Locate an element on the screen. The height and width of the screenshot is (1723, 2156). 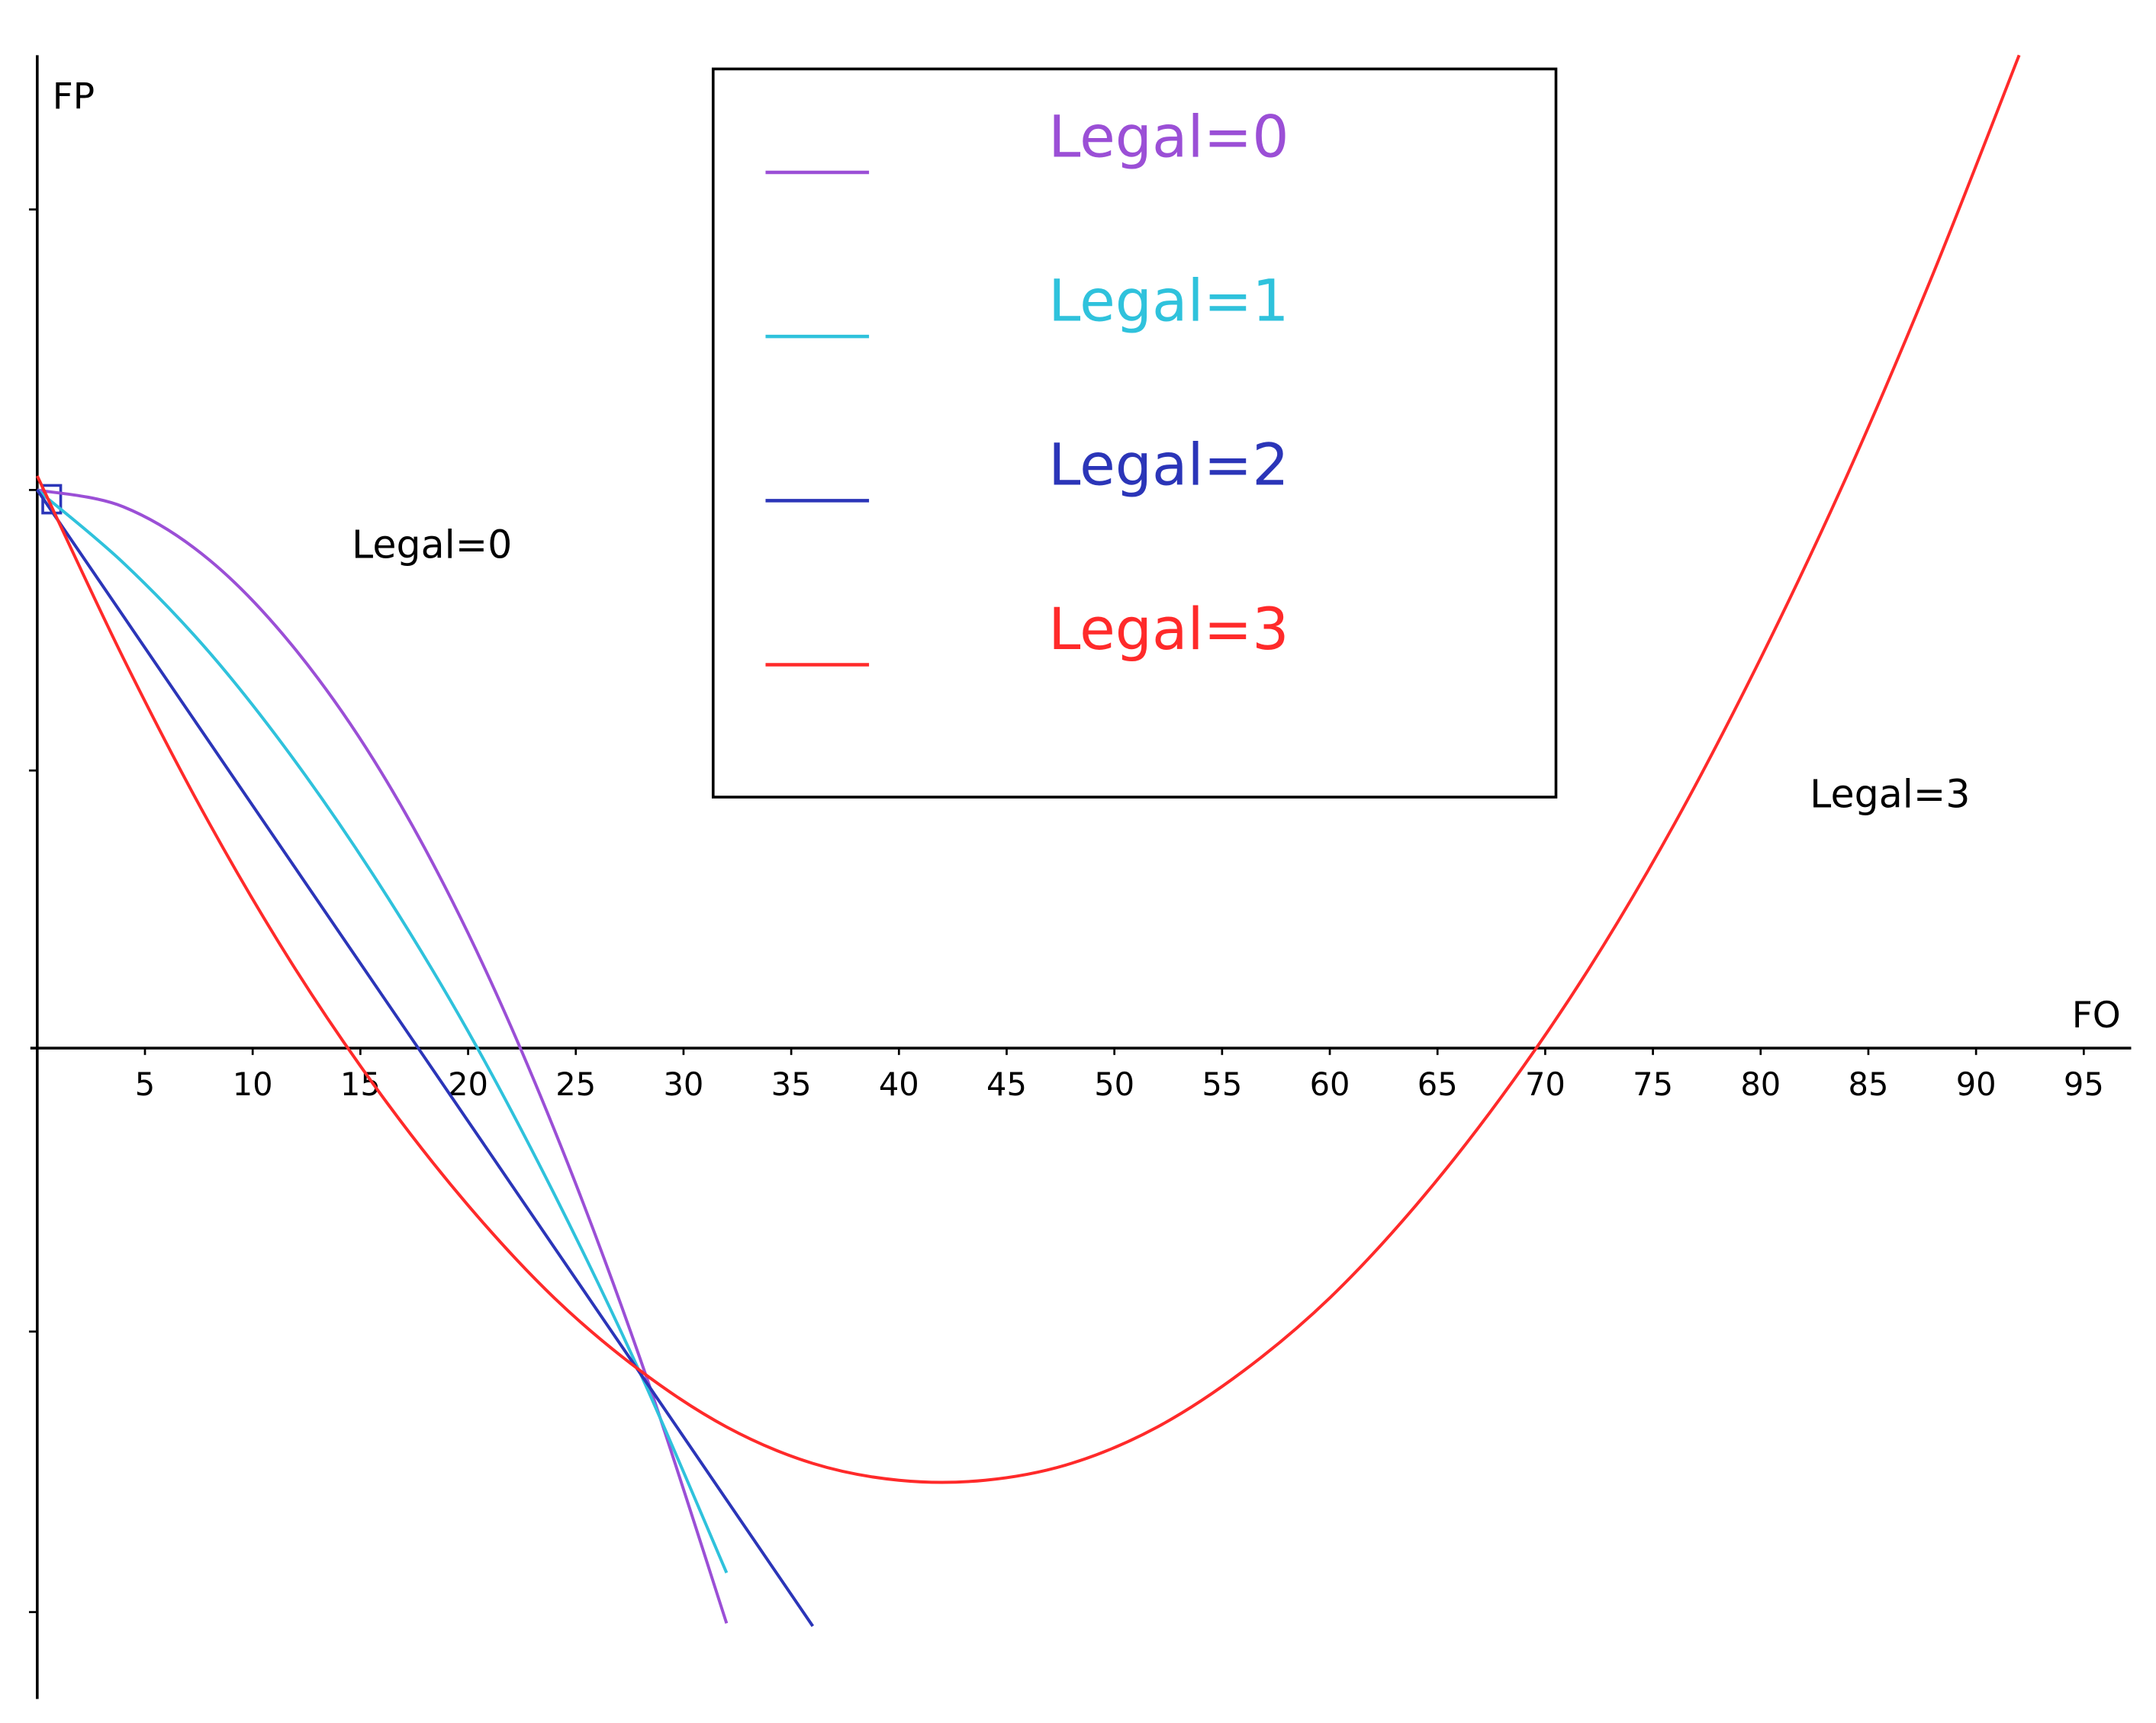
x-tick-label: 75 is located at coordinates (1653, 1084).